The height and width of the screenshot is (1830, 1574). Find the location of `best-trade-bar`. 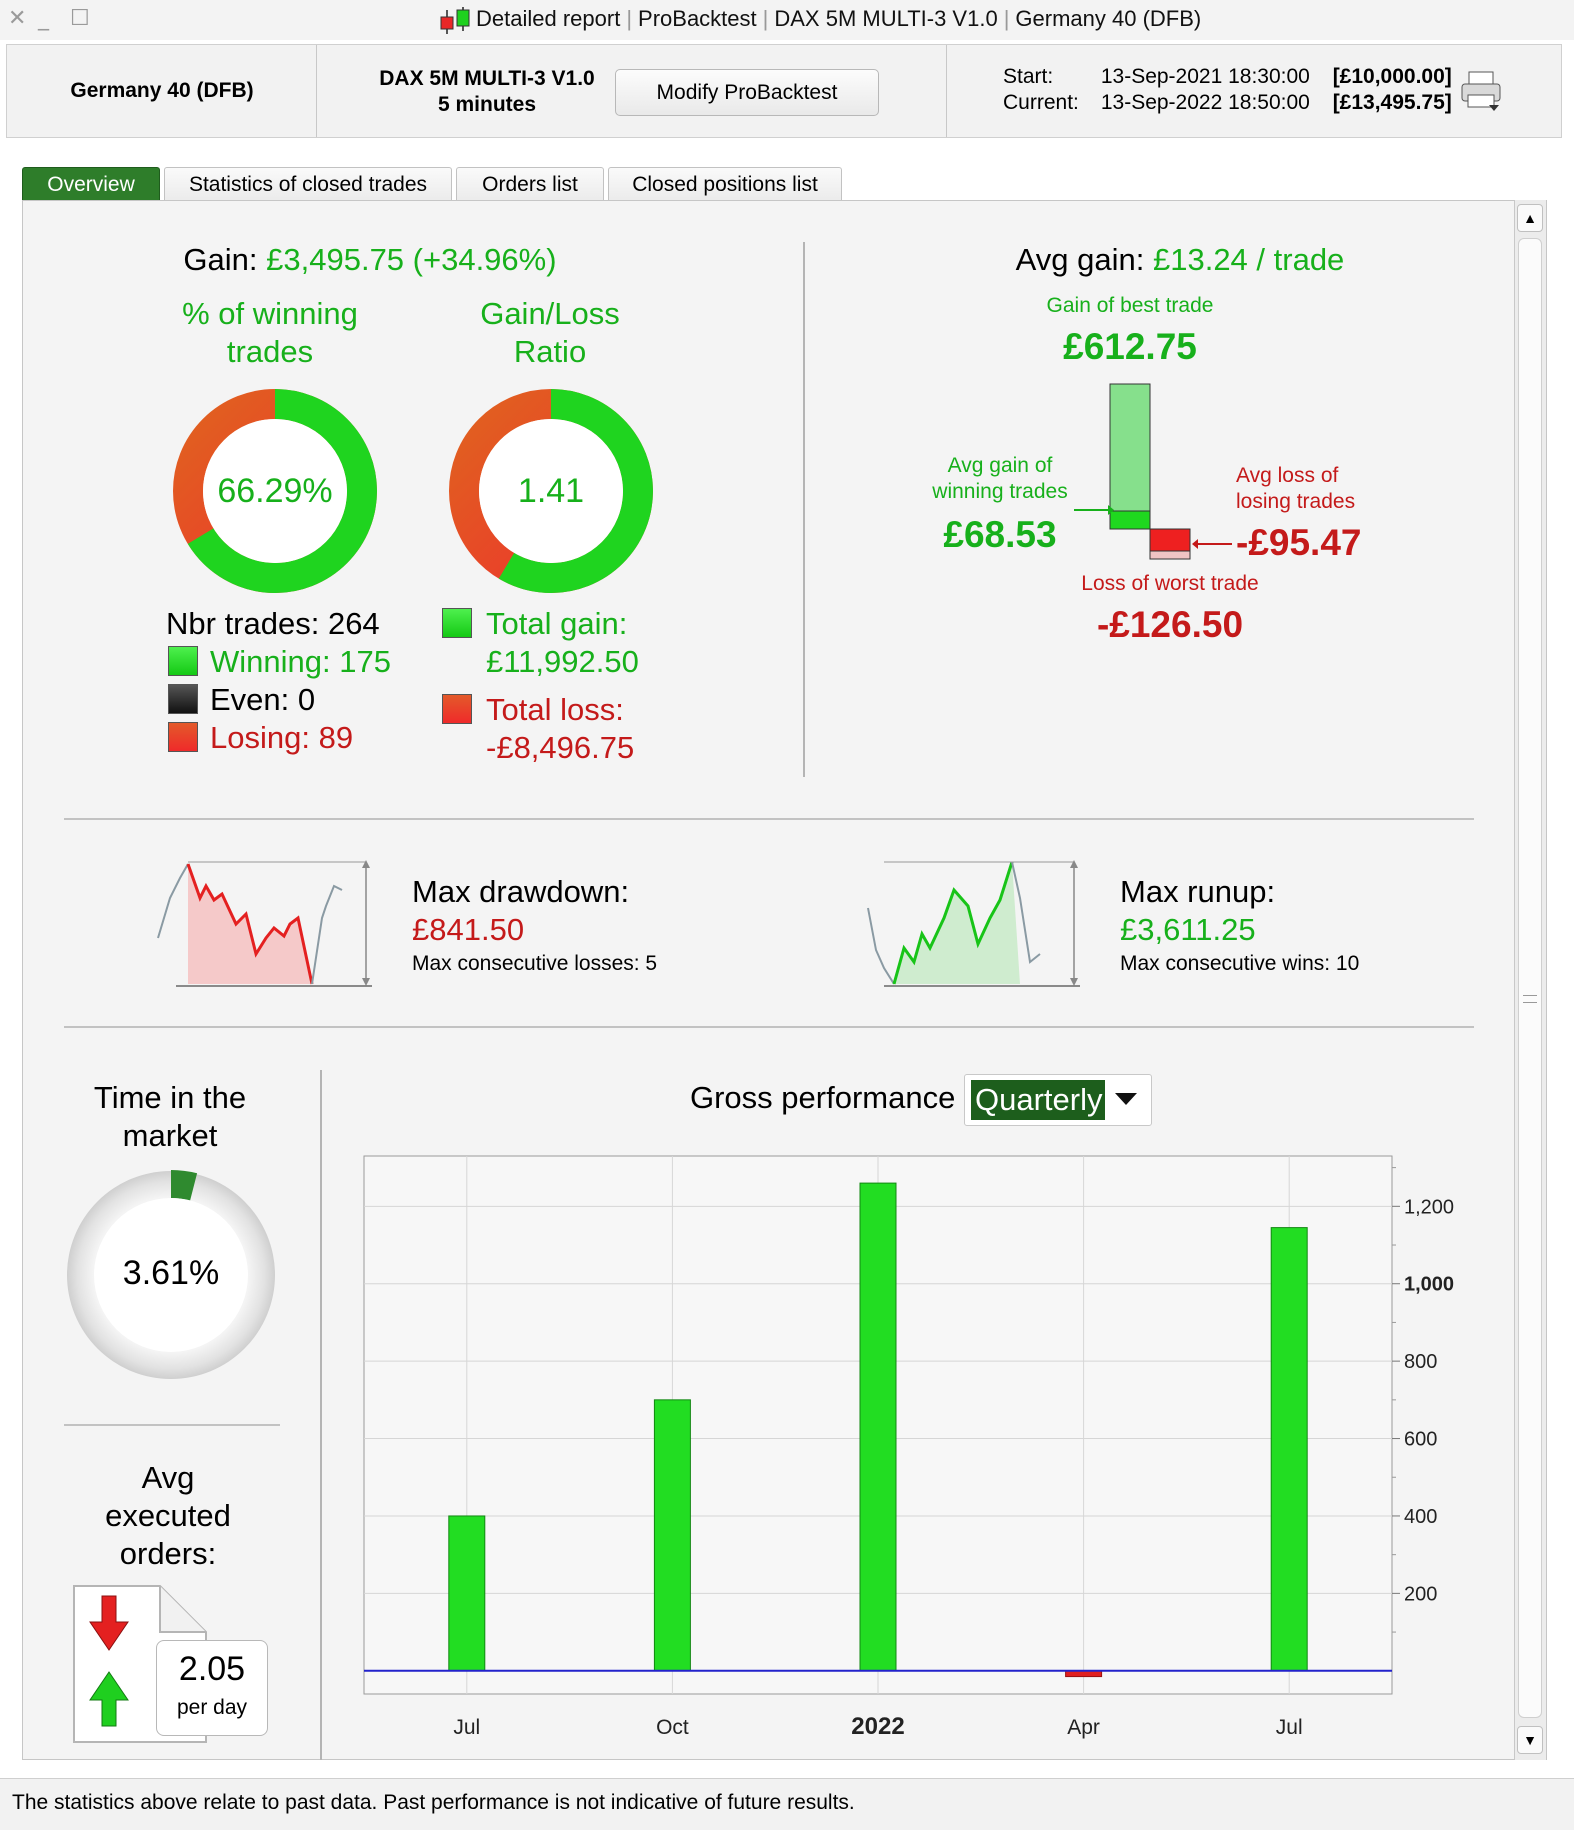

best-trade-bar is located at coordinates (1130, 456).